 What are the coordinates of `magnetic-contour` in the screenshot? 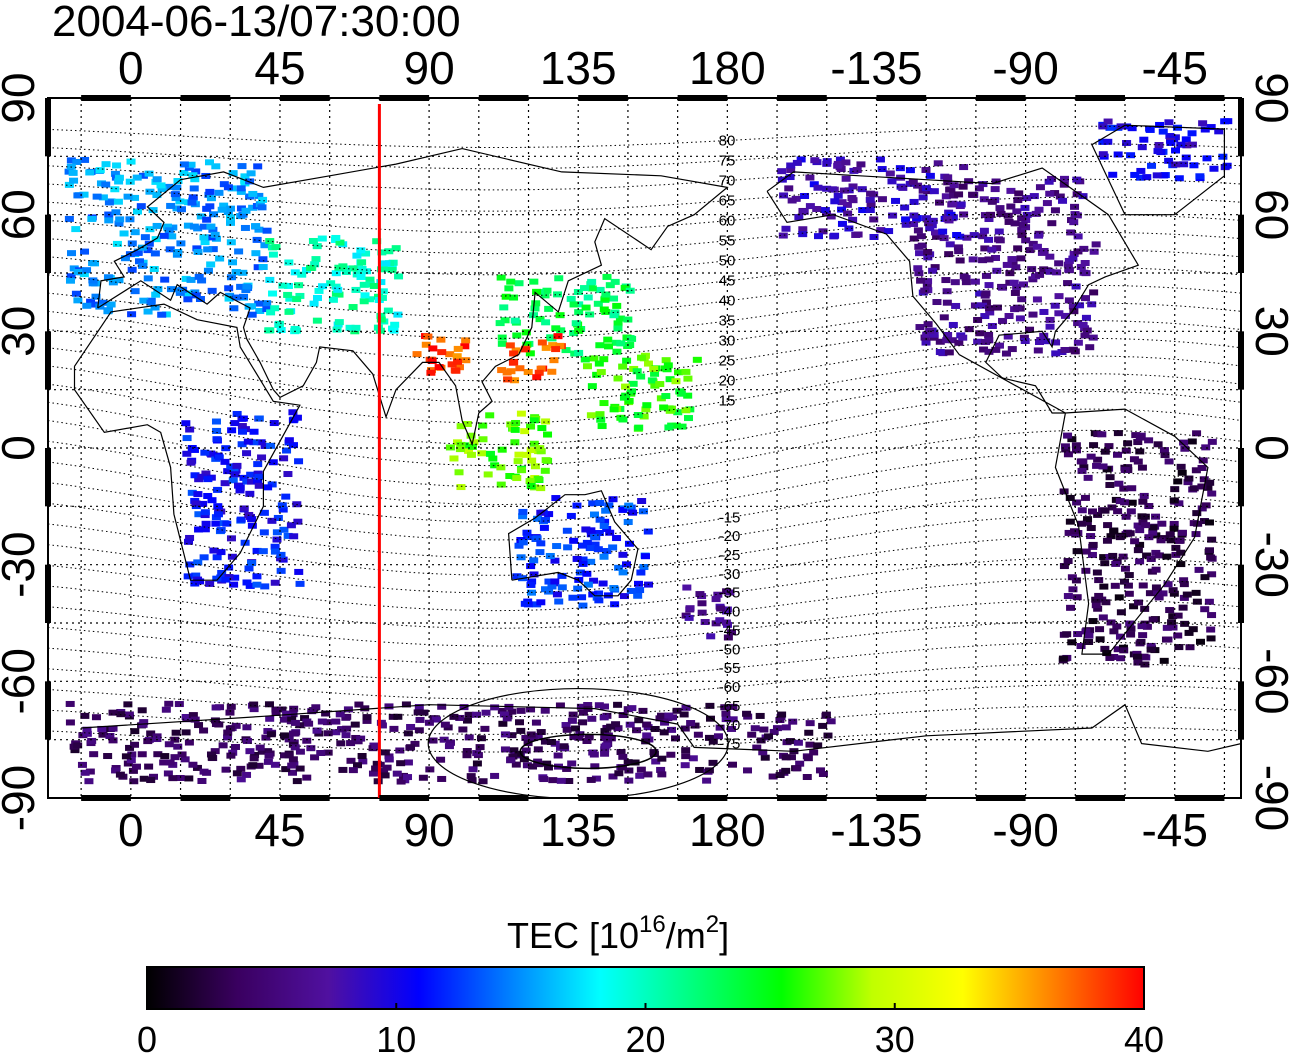 It's located at (644, 273).